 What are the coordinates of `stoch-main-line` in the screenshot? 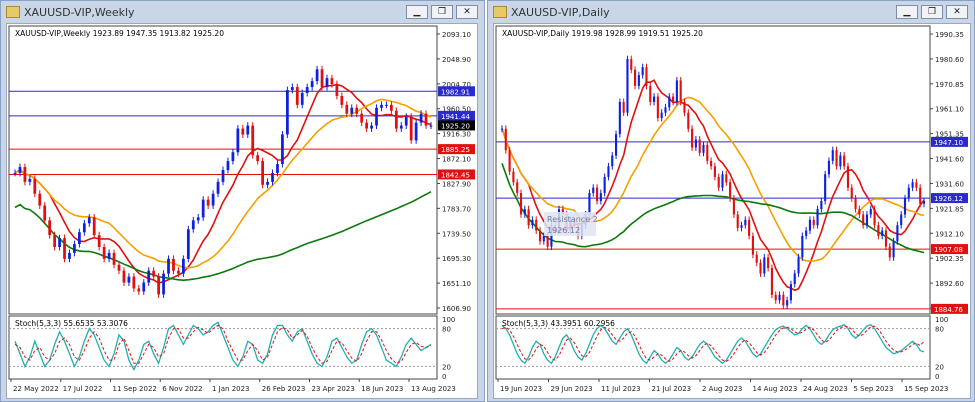 It's located at (223, 346).